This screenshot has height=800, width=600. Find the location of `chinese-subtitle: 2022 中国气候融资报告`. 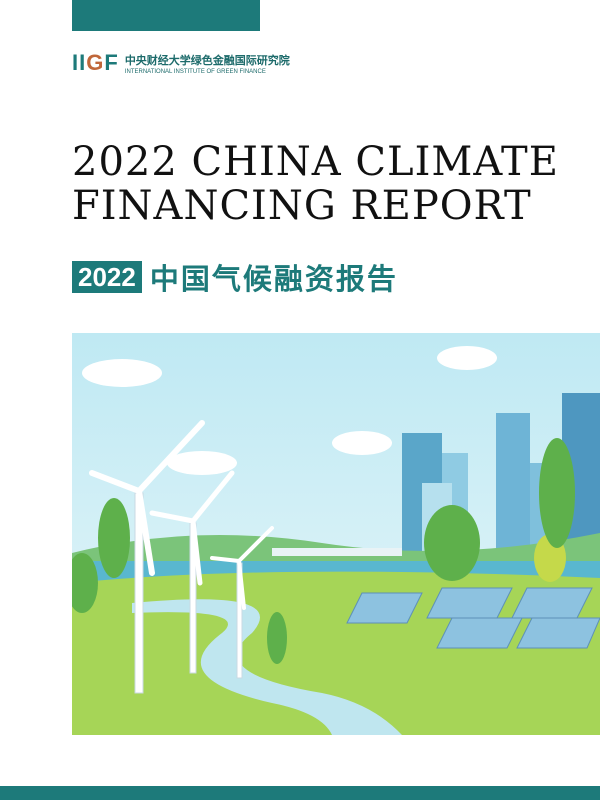

chinese-subtitle: 2022 中国气候融资报告 is located at coordinates (235, 277).